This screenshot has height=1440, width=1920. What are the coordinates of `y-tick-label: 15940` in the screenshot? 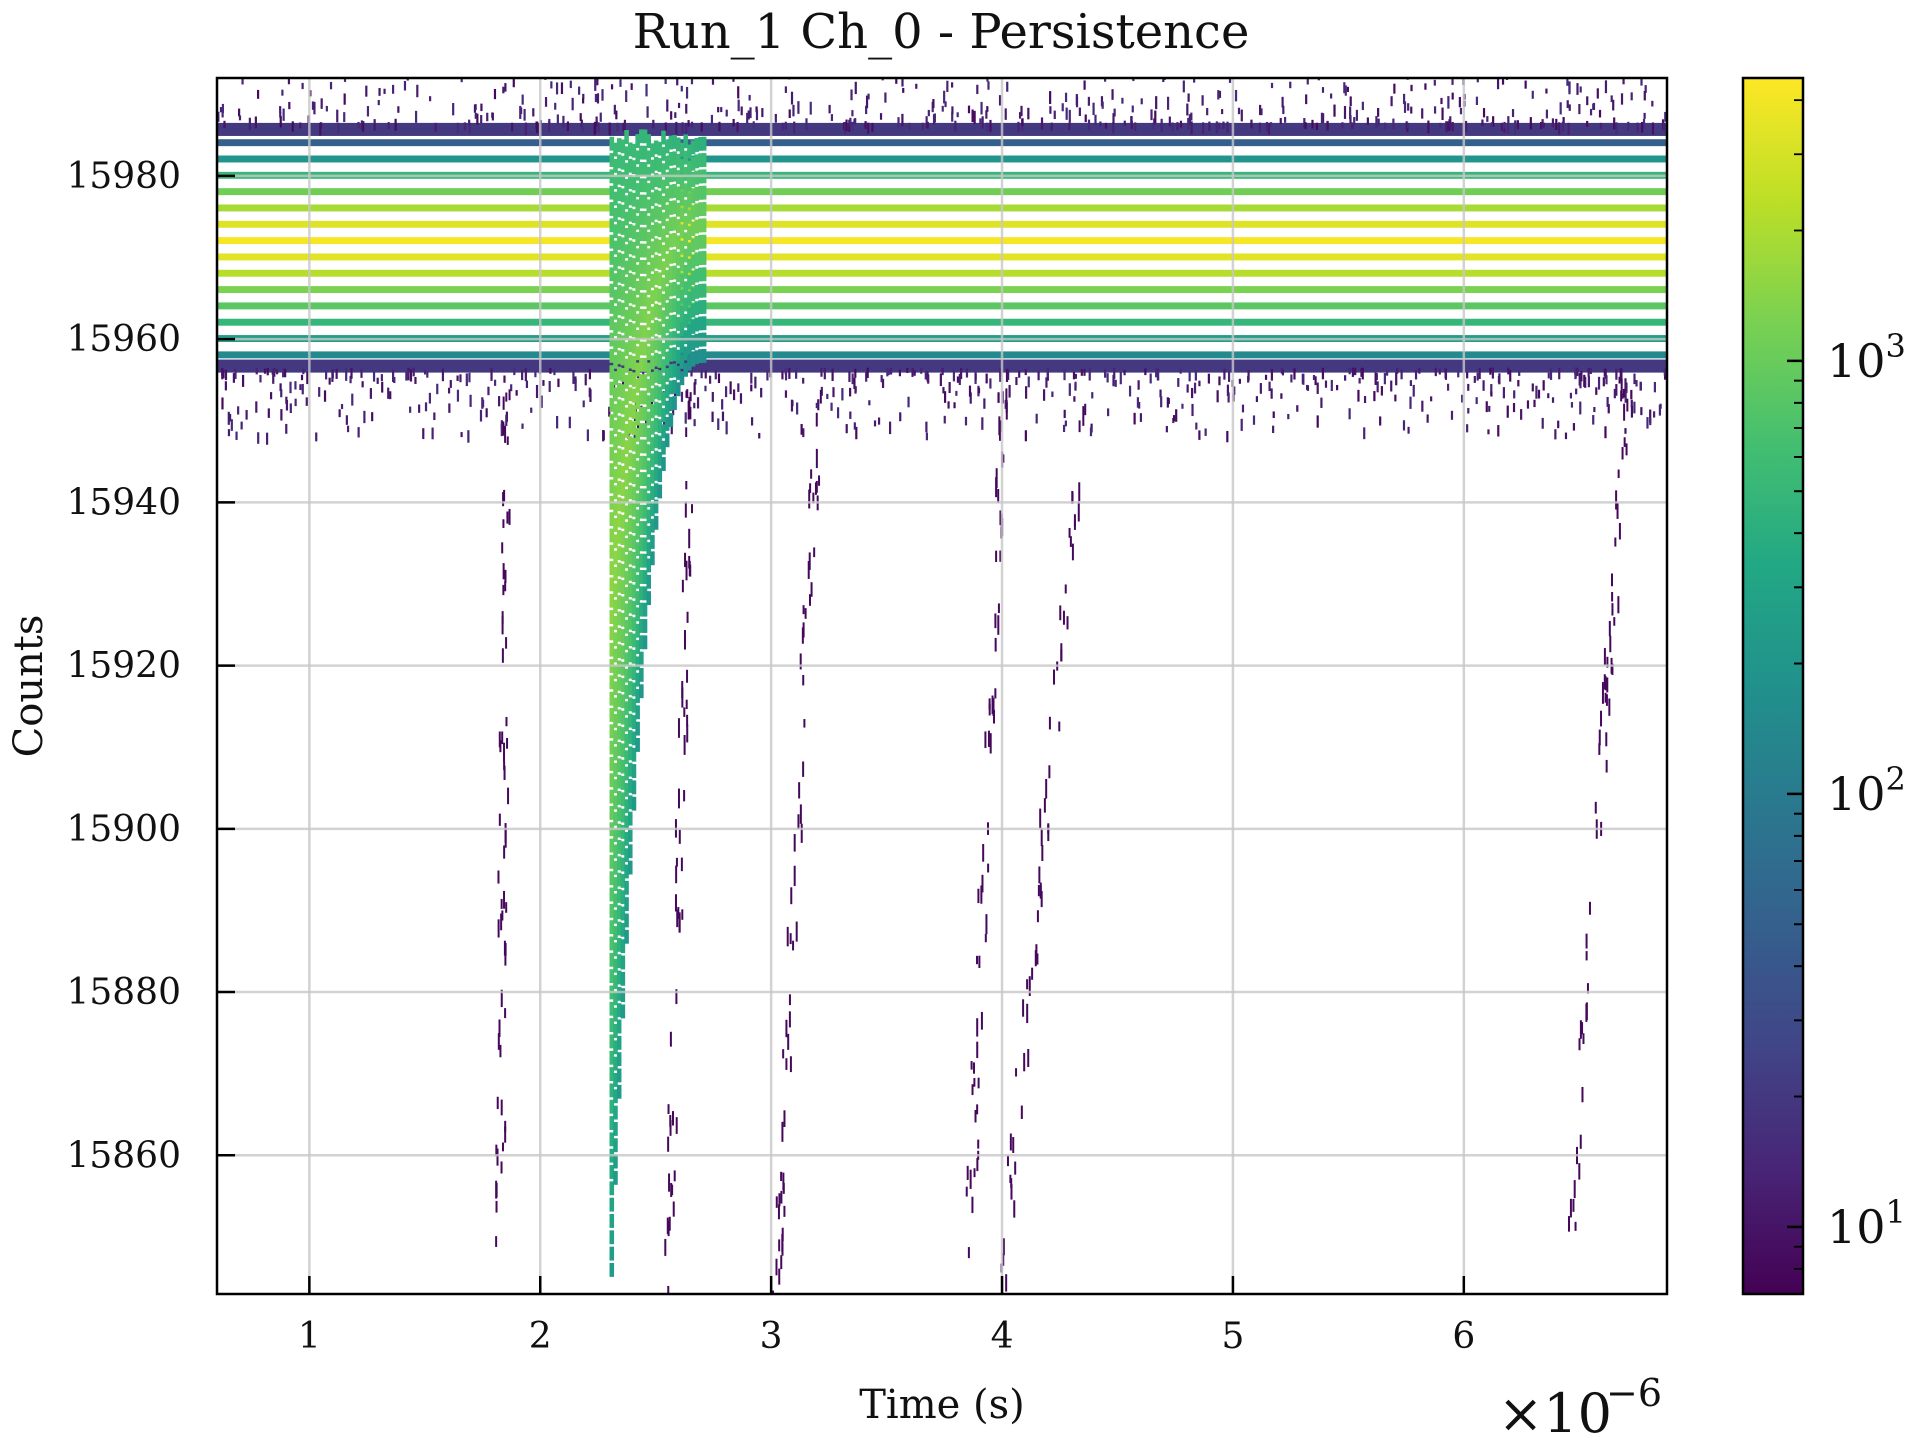 It's located at (123, 502).